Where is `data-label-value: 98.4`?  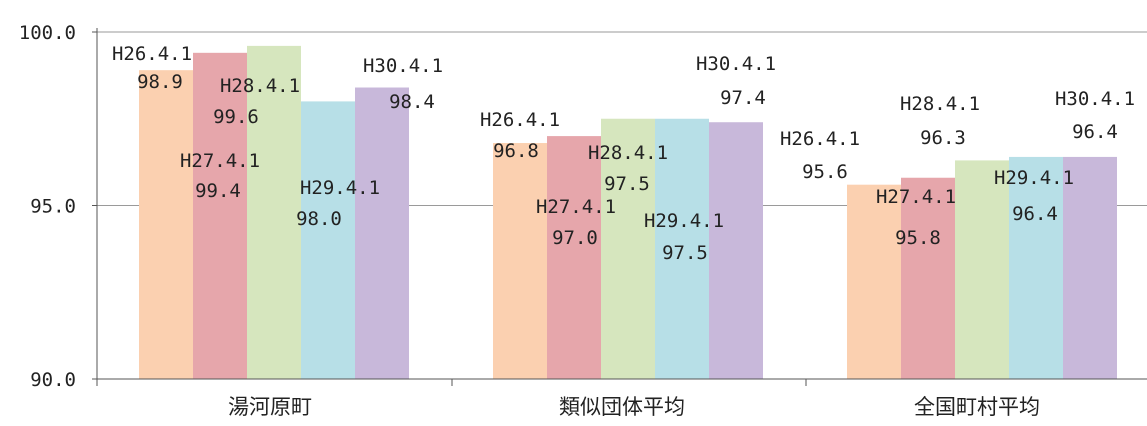 data-label-value: 98.4 is located at coordinates (412, 102).